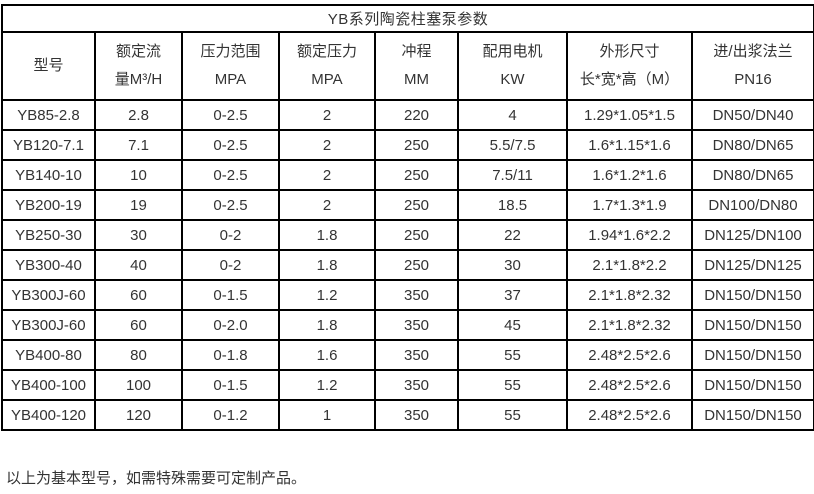  I want to click on table-cell: 19, so click(138, 205).